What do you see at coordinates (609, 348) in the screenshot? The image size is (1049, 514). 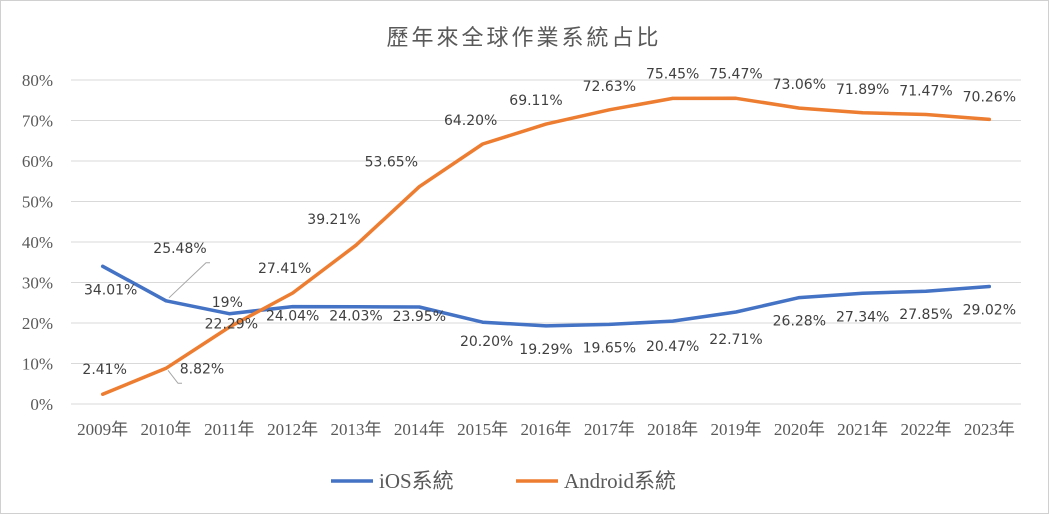 I see `ios-data-label: 19.65%` at bounding box center [609, 348].